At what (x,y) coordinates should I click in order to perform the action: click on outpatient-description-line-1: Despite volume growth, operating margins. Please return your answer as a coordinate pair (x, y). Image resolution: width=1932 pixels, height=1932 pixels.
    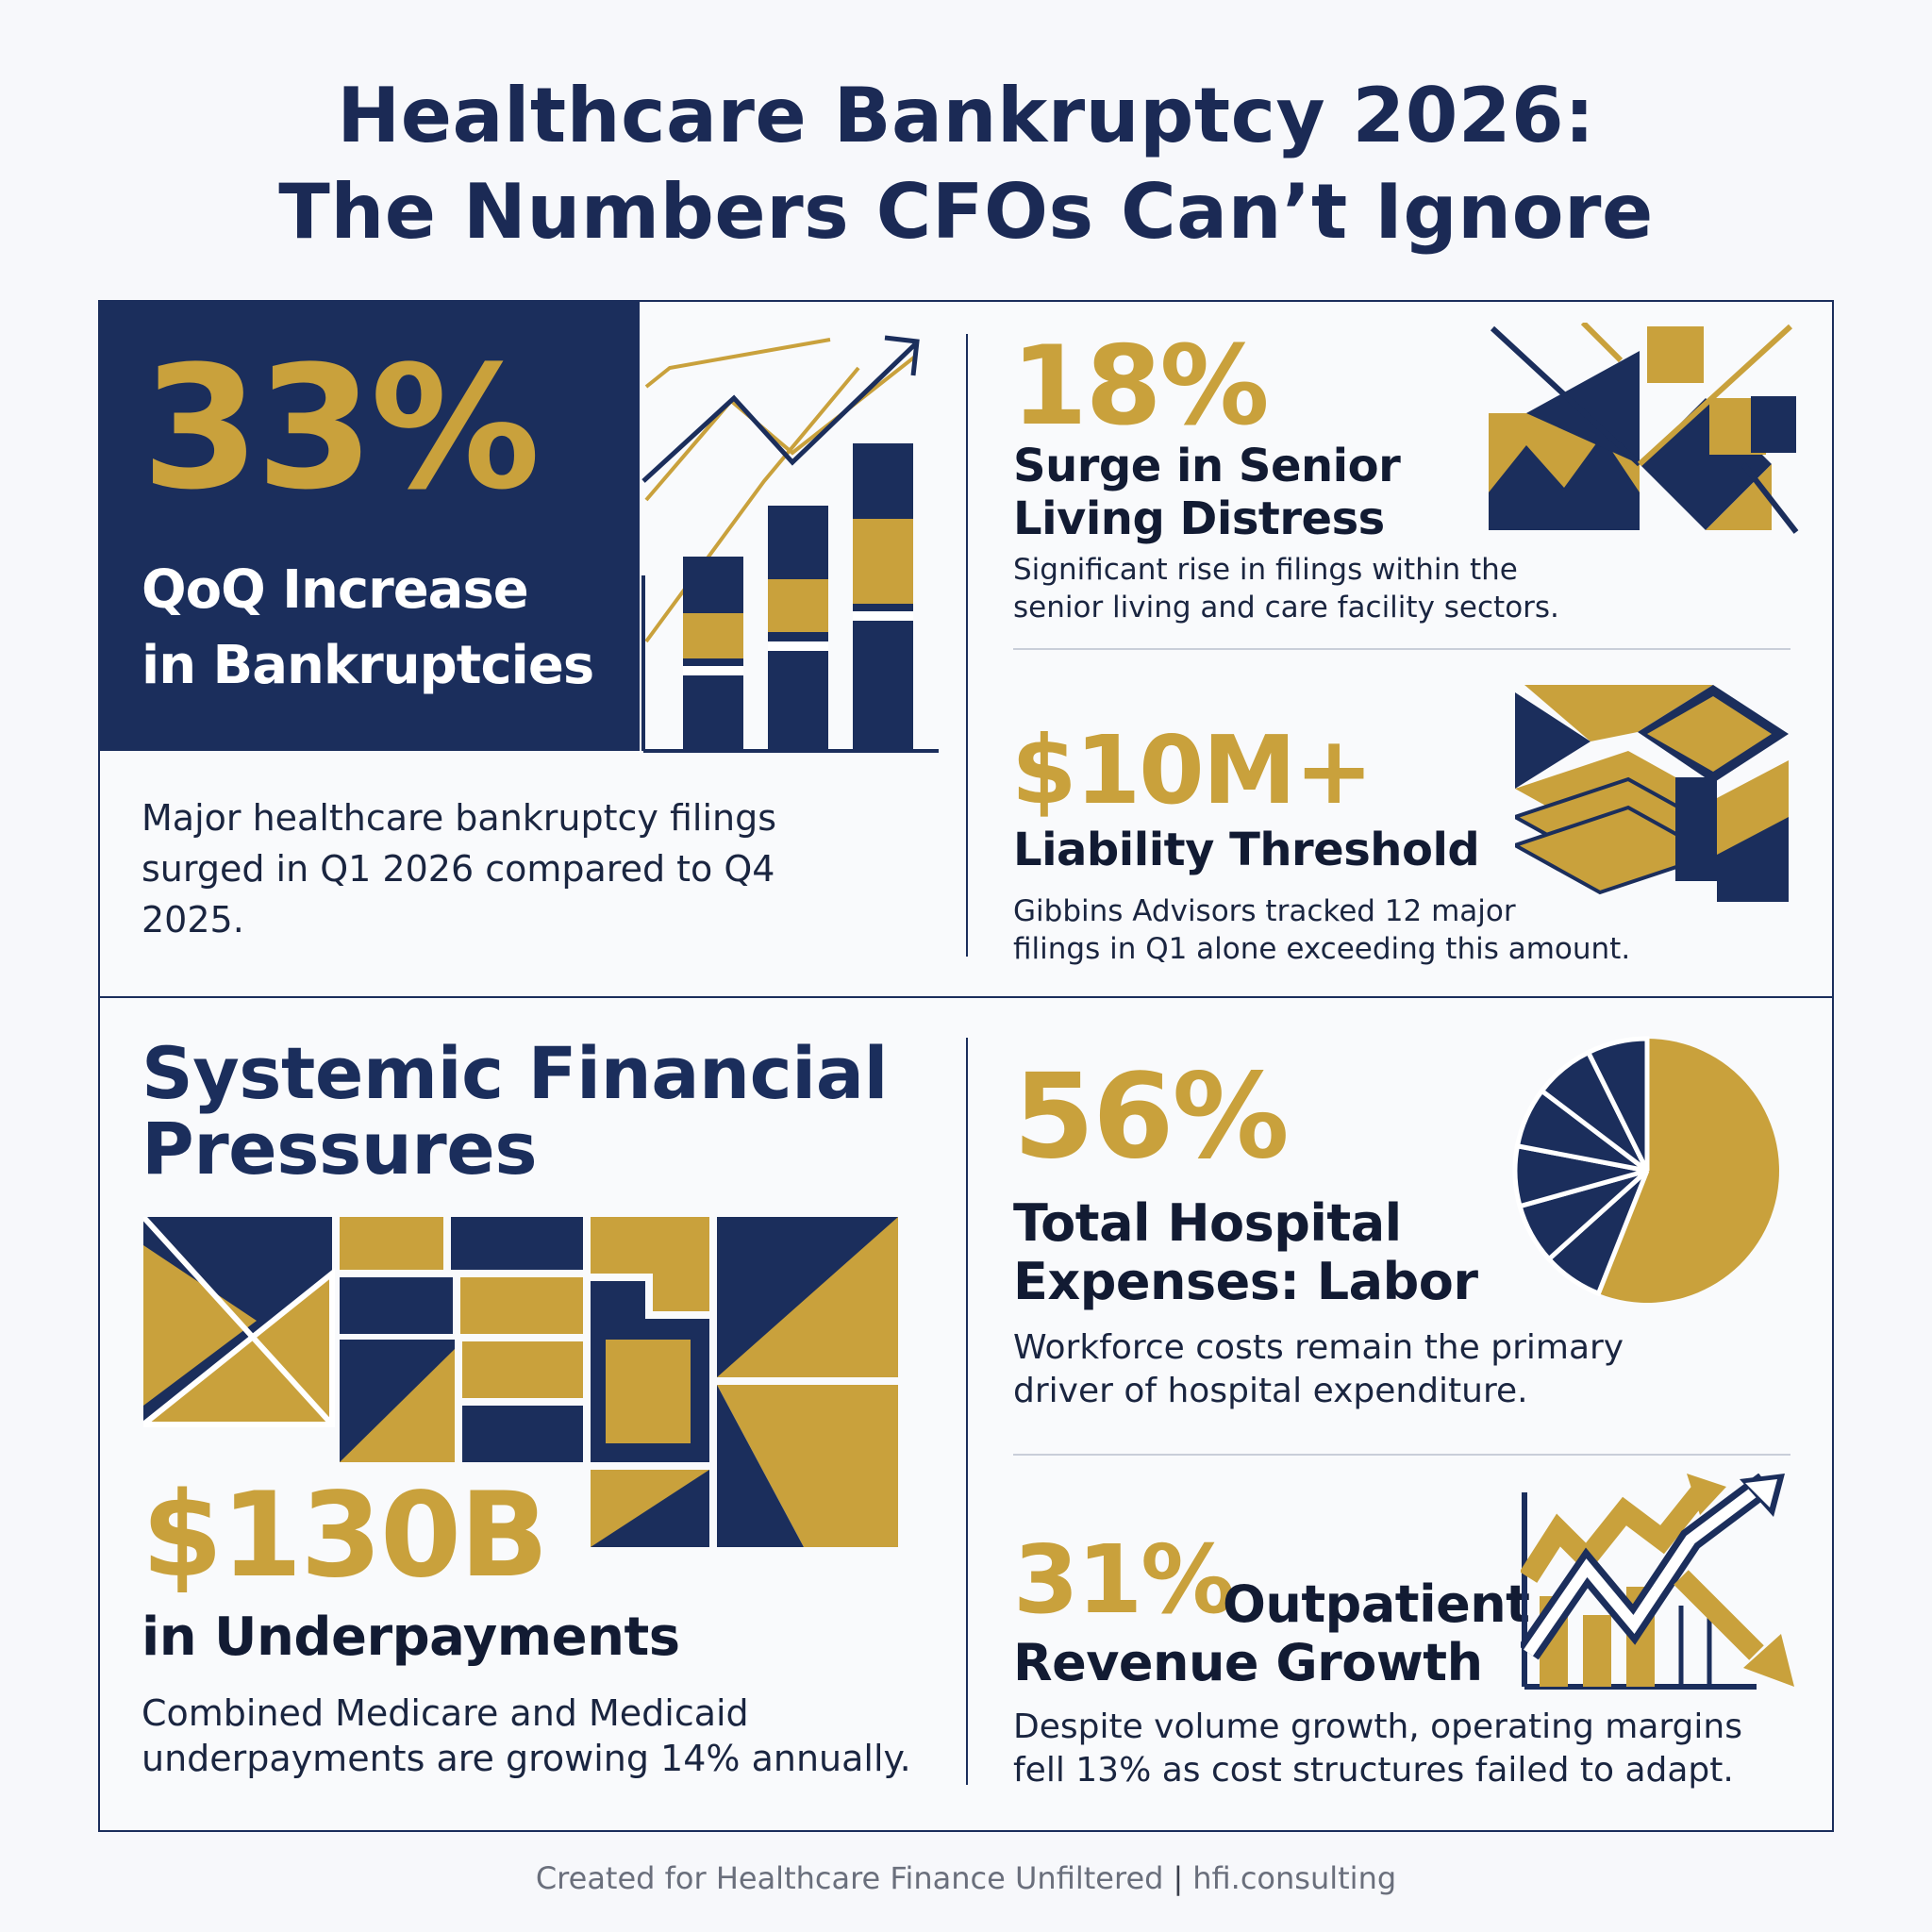
    Looking at the image, I should click on (1378, 1726).